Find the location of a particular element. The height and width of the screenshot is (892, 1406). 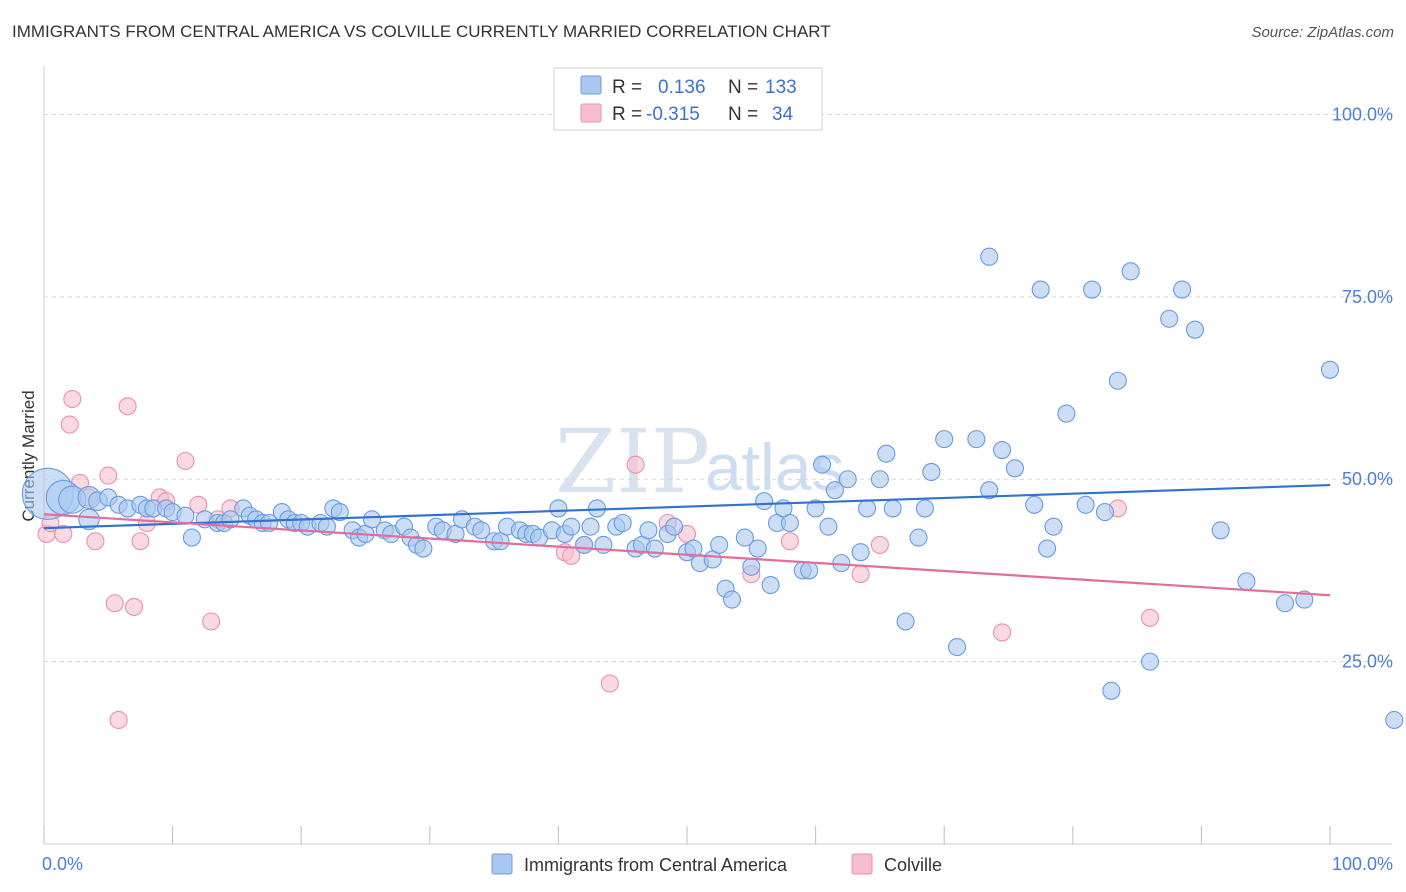

legend-n-value-1: 133 is located at coordinates (781, 87).